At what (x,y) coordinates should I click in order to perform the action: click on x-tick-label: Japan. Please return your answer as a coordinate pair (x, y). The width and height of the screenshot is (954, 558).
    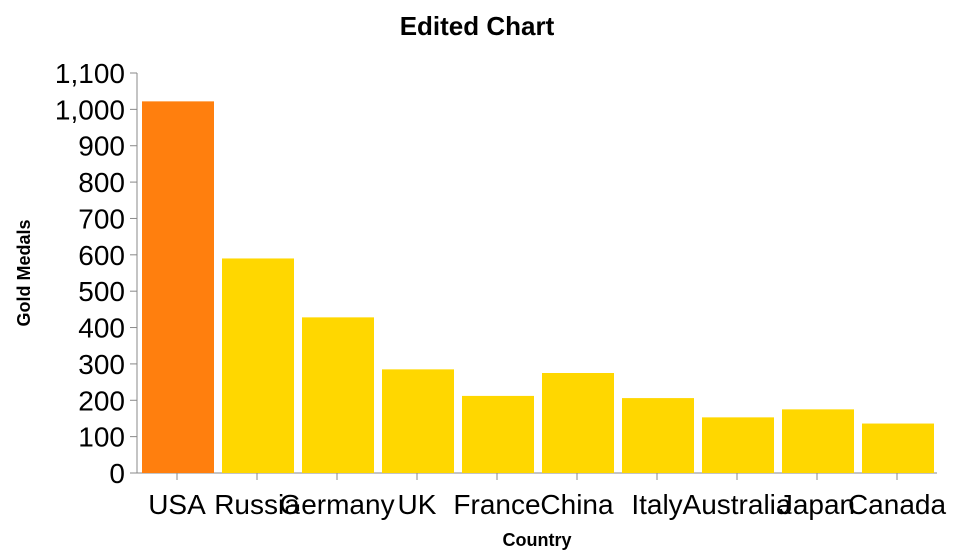
    Looking at the image, I should click on (817, 504).